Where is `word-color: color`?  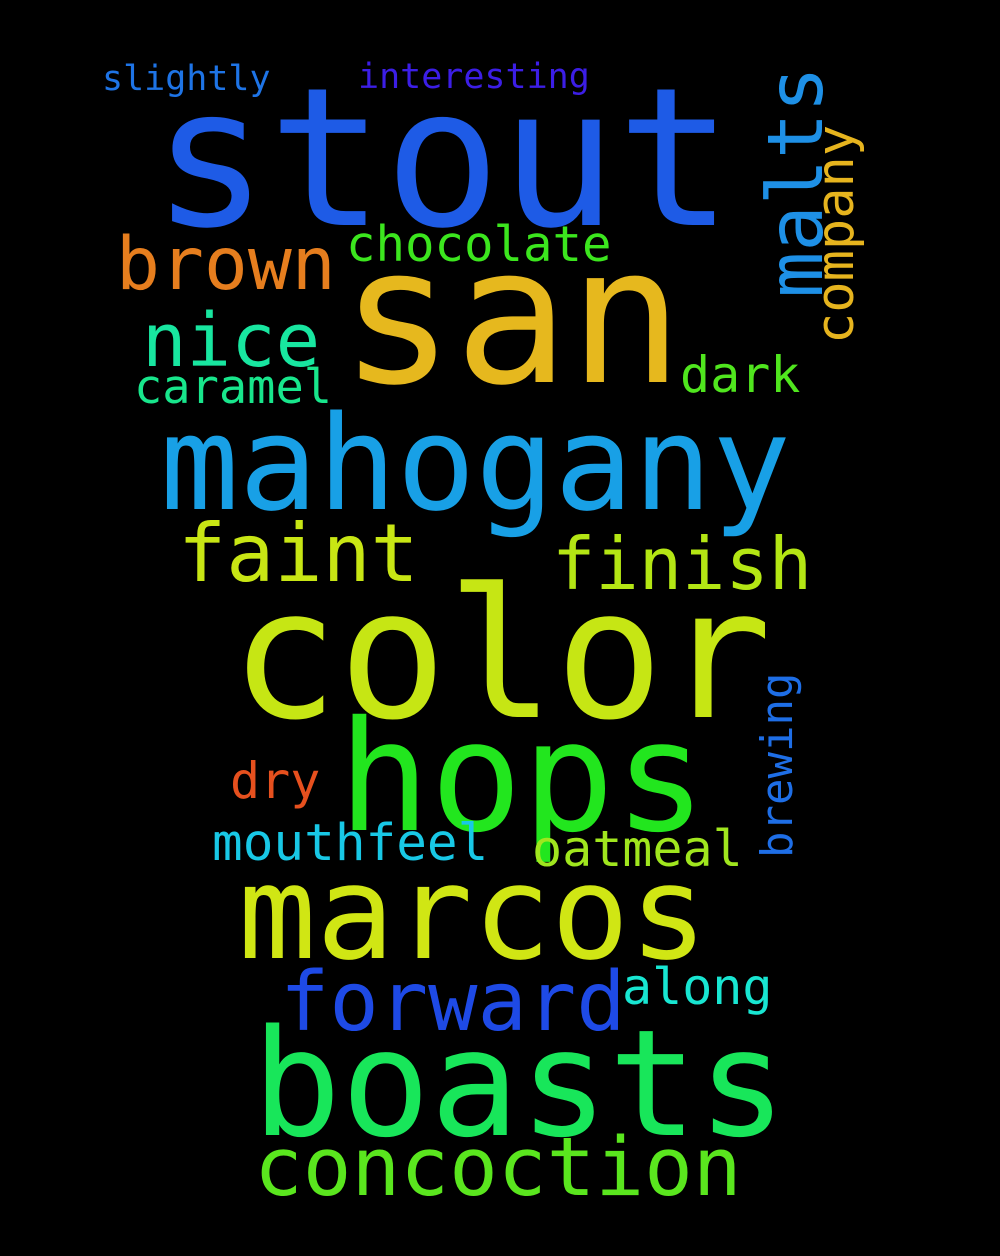
word-color: color is located at coordinates (501, 655).